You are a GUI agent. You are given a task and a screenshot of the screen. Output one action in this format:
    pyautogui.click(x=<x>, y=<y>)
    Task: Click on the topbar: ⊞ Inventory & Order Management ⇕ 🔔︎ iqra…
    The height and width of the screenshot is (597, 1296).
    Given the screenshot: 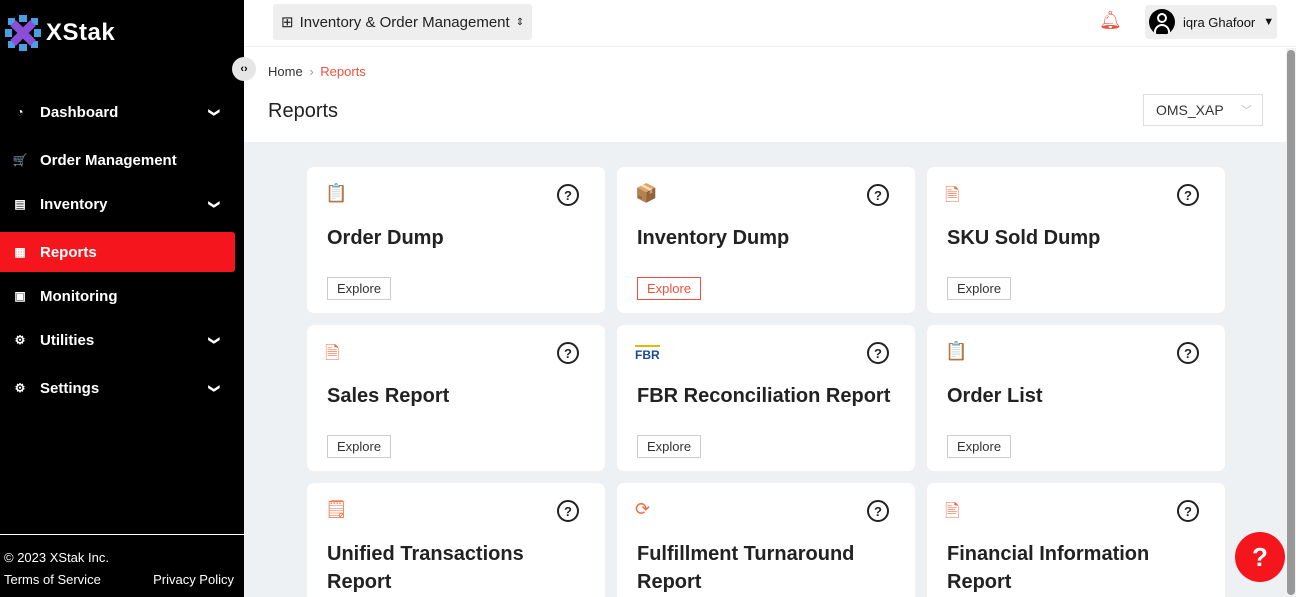 What is the action you would take?
    pyautogui.click(x=770, y=23)
    